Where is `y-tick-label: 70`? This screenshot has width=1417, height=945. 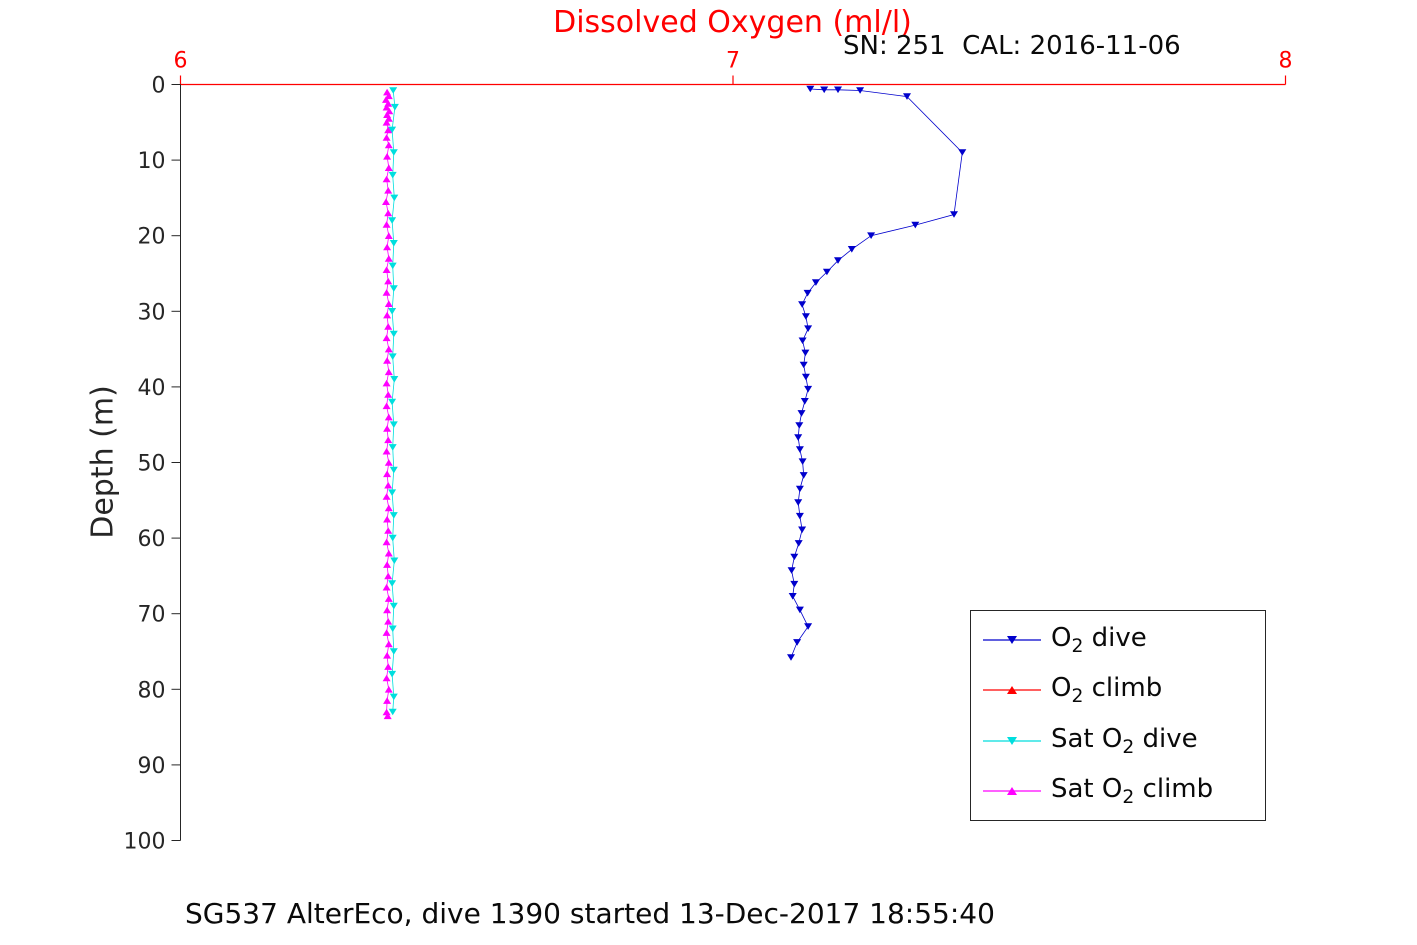 y-tick-label: 70 is located at coordinates (152, 615).